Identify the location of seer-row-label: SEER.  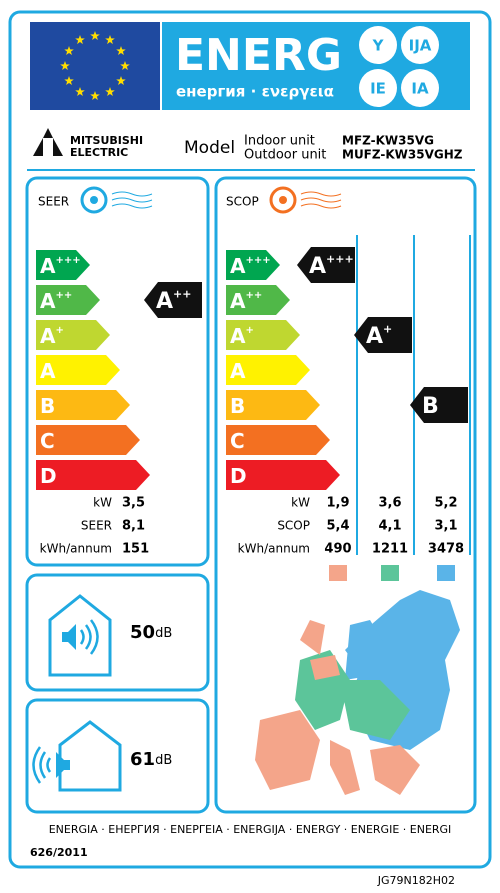
(96, 526).